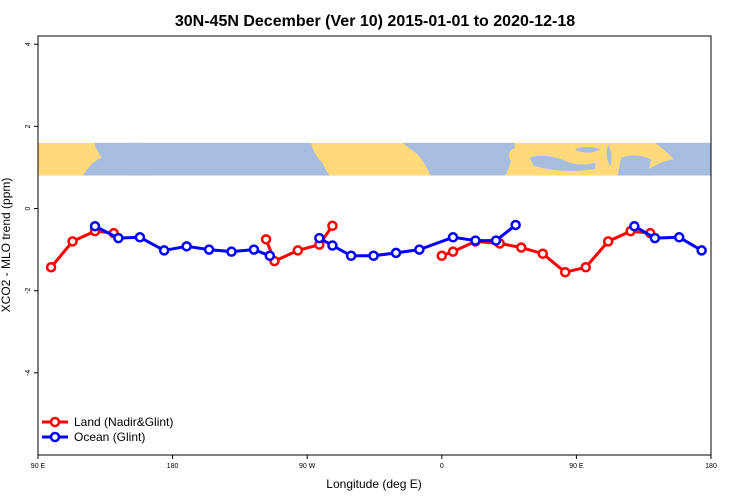 The height and width of the screenshot is (500, 750). I want to click on map-ocean-caspian, so click(609, 155).